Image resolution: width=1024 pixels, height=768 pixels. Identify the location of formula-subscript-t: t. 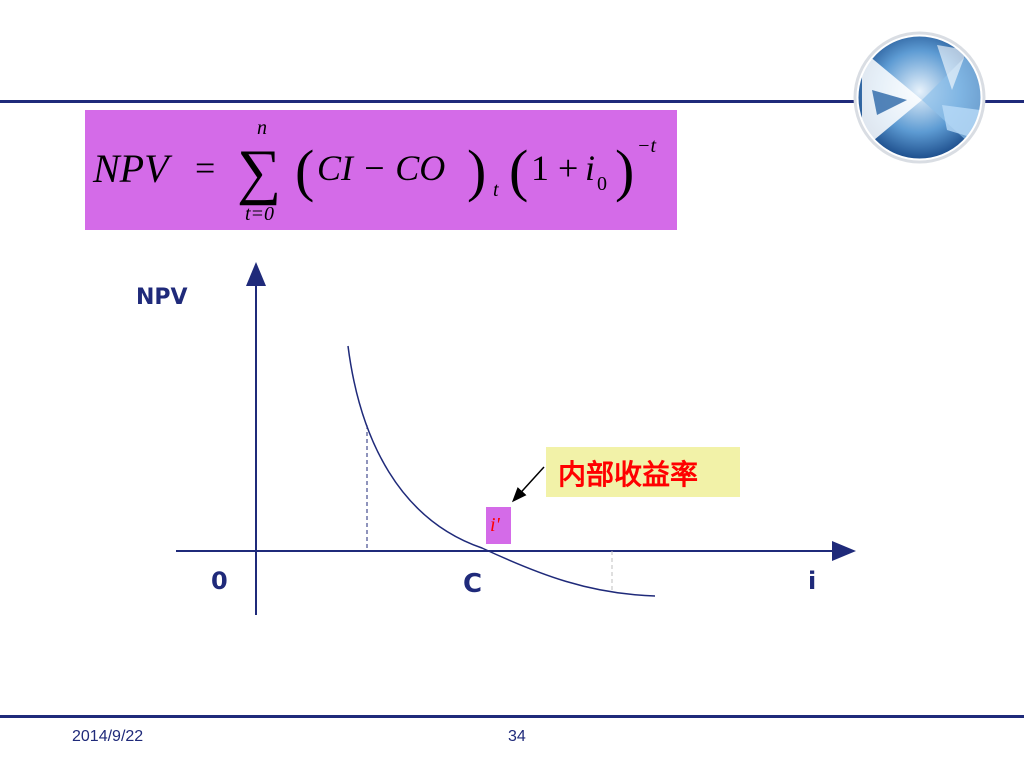
(496, 190).